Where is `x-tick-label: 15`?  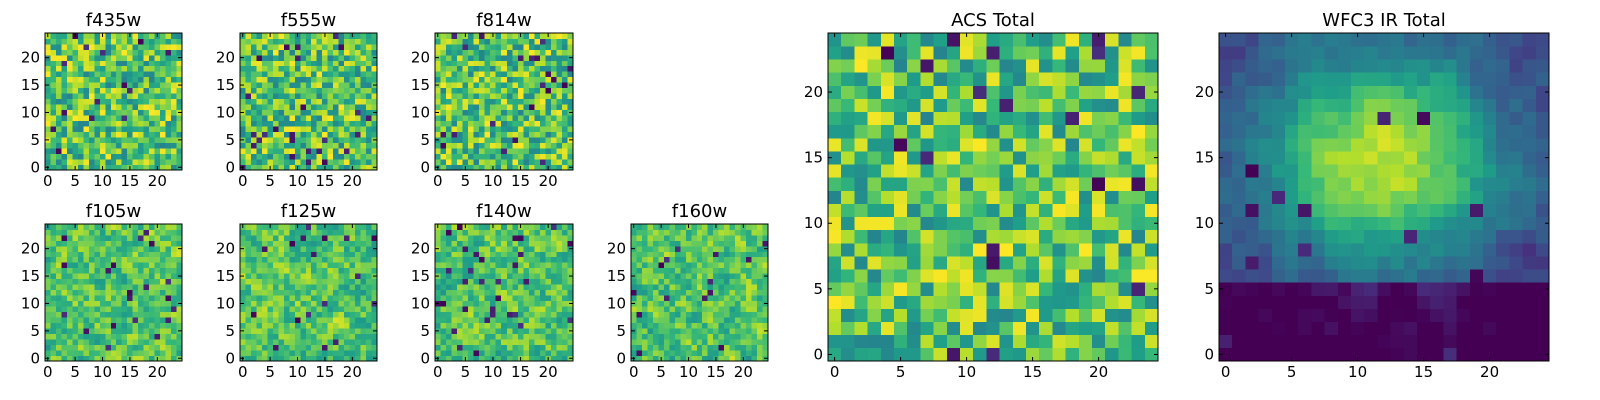
x-tick-label: 15 is located at coordinates (324, 181).